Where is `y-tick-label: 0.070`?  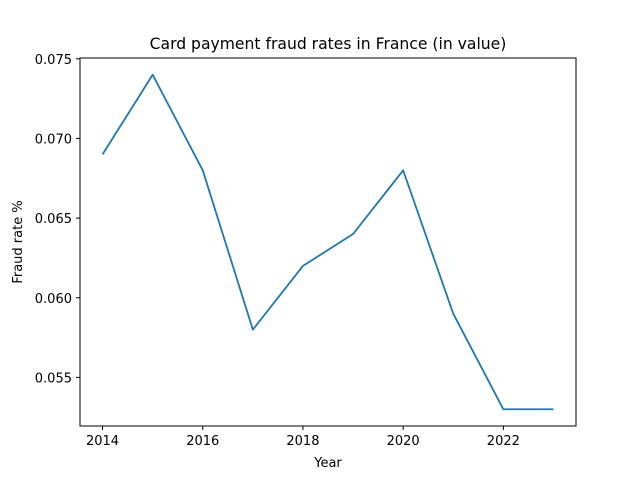 y-tick-label: 0.070 is located at coordinates (53, 139).